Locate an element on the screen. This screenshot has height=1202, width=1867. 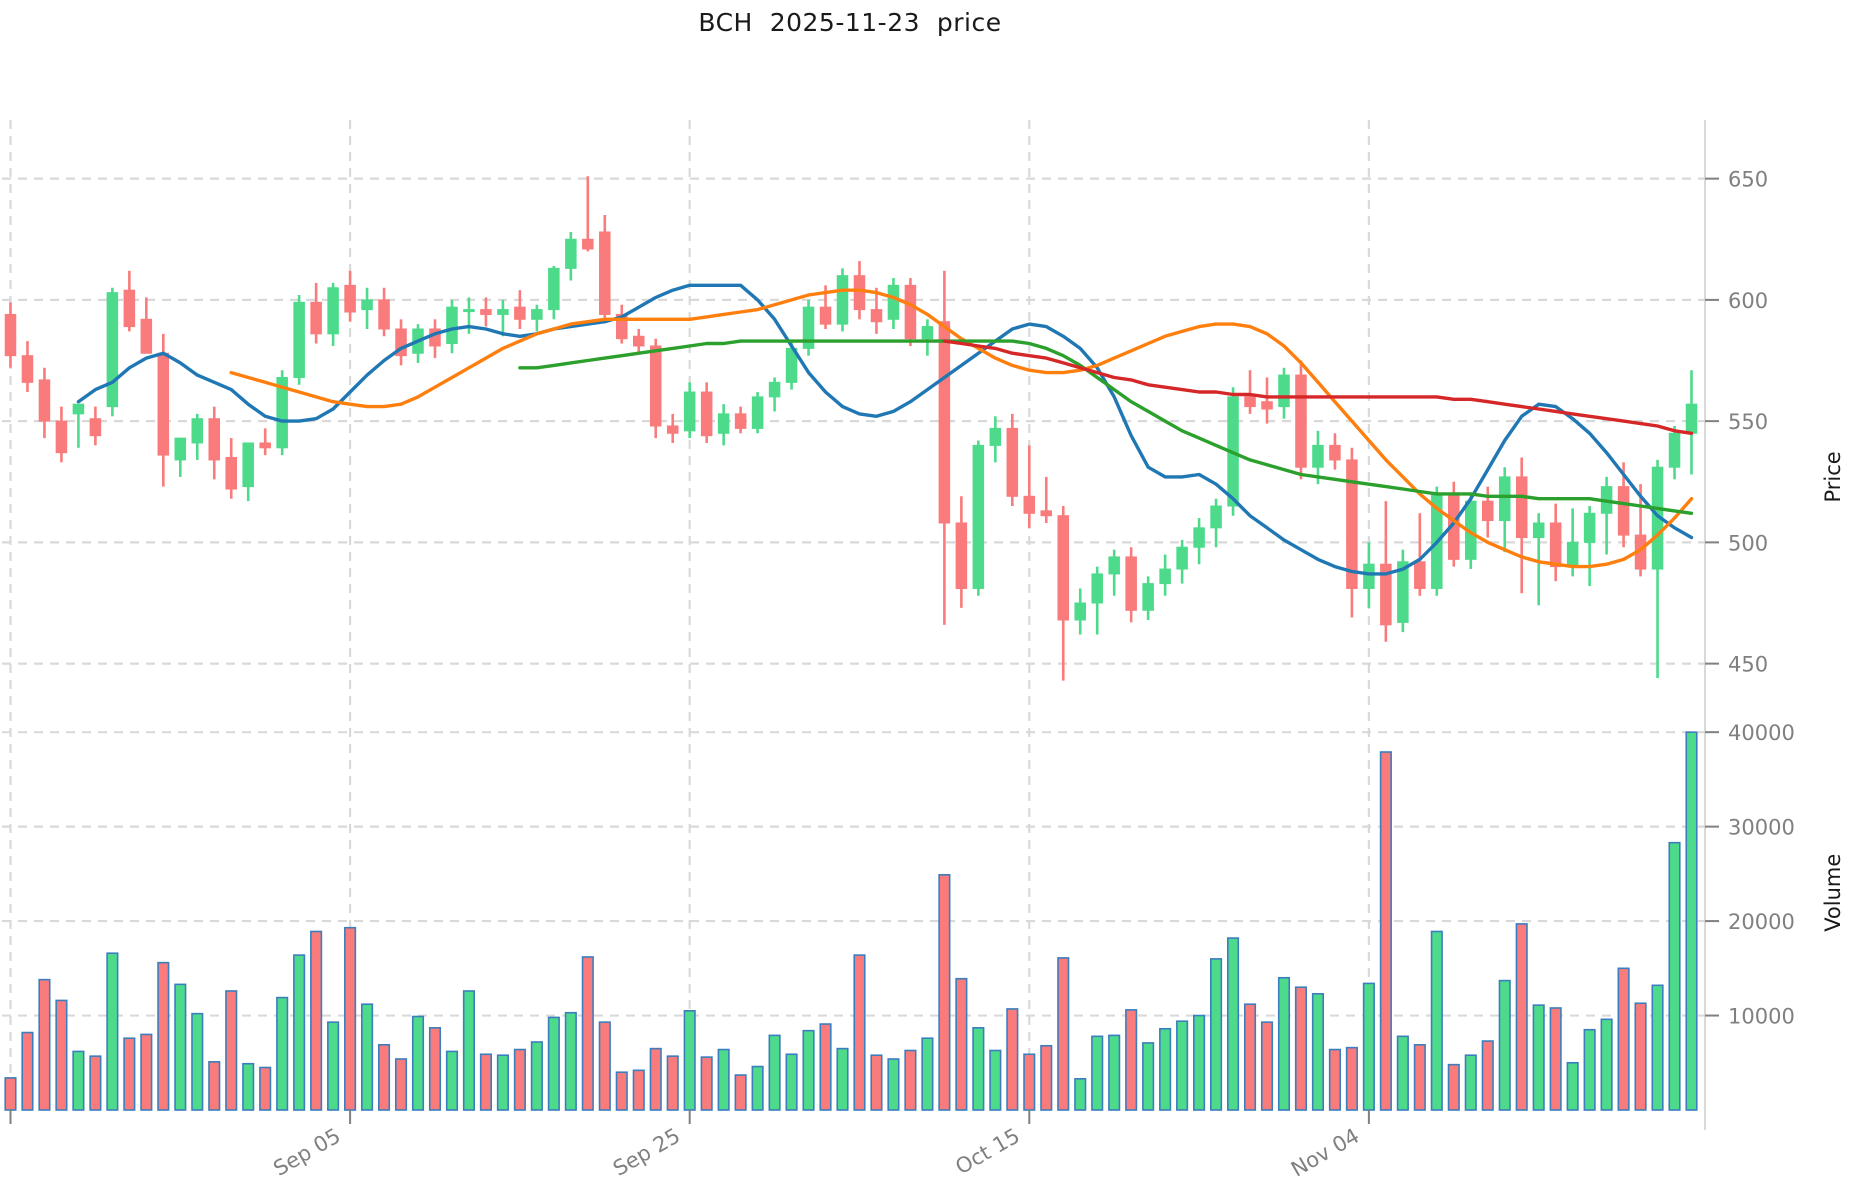
axis-tick-label: 20000 is located at coordinates (1761, 922).